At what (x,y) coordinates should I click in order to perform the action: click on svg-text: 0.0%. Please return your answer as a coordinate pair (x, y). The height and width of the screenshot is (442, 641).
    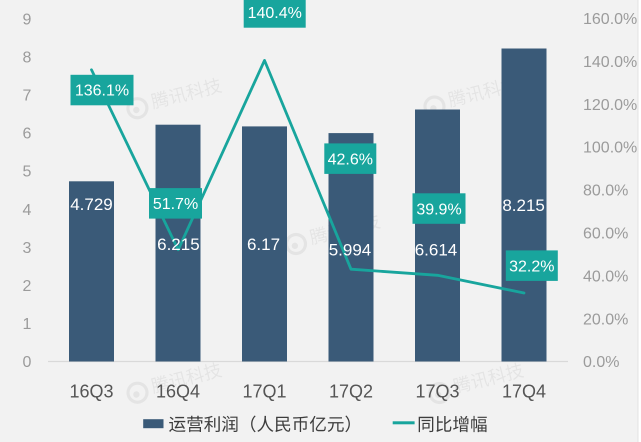
    Looking at the image, I should click on (601, 362).